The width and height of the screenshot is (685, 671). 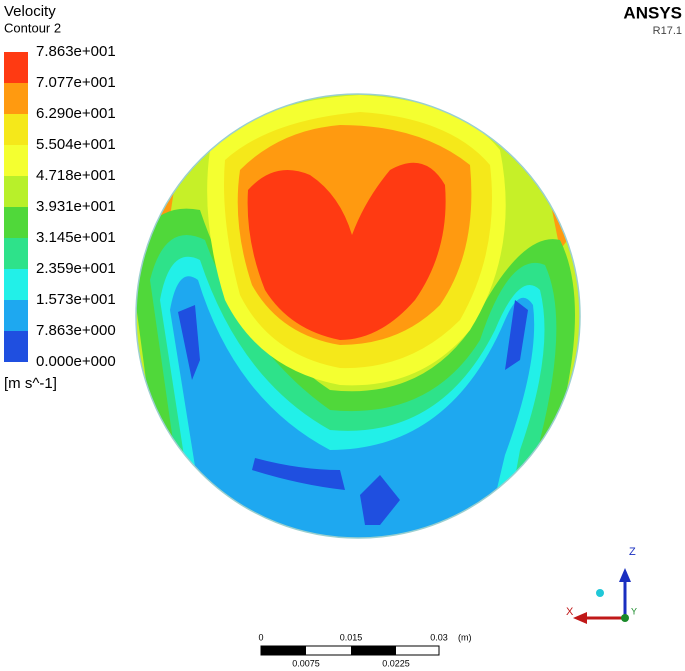 I want to click on legend-level: 3.145e+001, so click(x=76, y=237).